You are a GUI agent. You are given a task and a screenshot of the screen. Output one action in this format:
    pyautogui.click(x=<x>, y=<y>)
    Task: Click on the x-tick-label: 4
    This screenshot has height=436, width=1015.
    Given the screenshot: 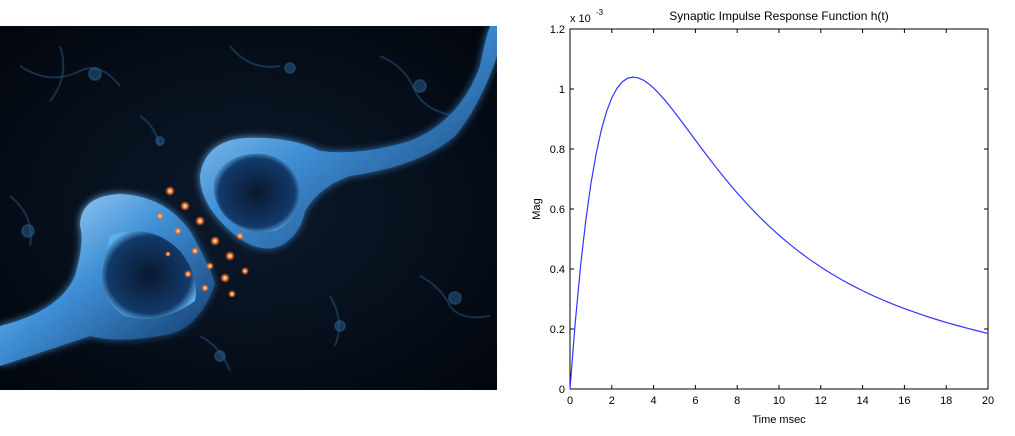 What is the action you would take?
    pyautogui.click(x=654, y=401)
    